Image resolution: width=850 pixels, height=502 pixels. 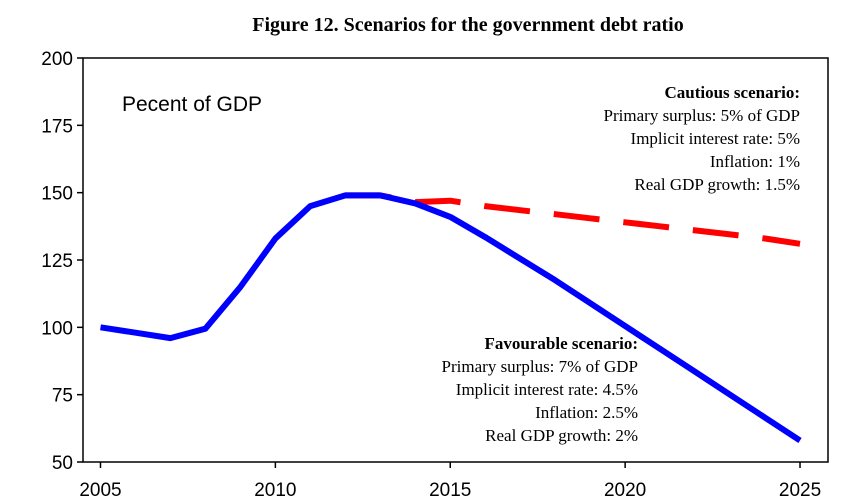 I want to click on unit-label: Pecent of GDP, so click(x=192, y=104).